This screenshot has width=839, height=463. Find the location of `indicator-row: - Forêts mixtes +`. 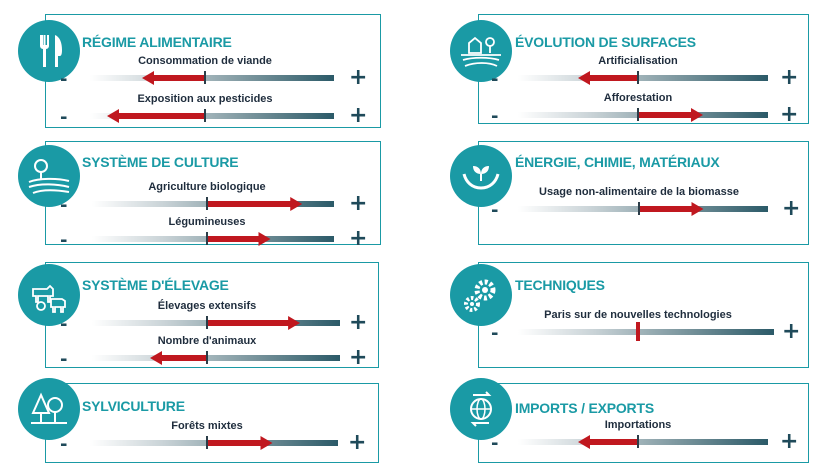

indicator-row: - Forêts mixtes + is located at coordinates (419, 440).